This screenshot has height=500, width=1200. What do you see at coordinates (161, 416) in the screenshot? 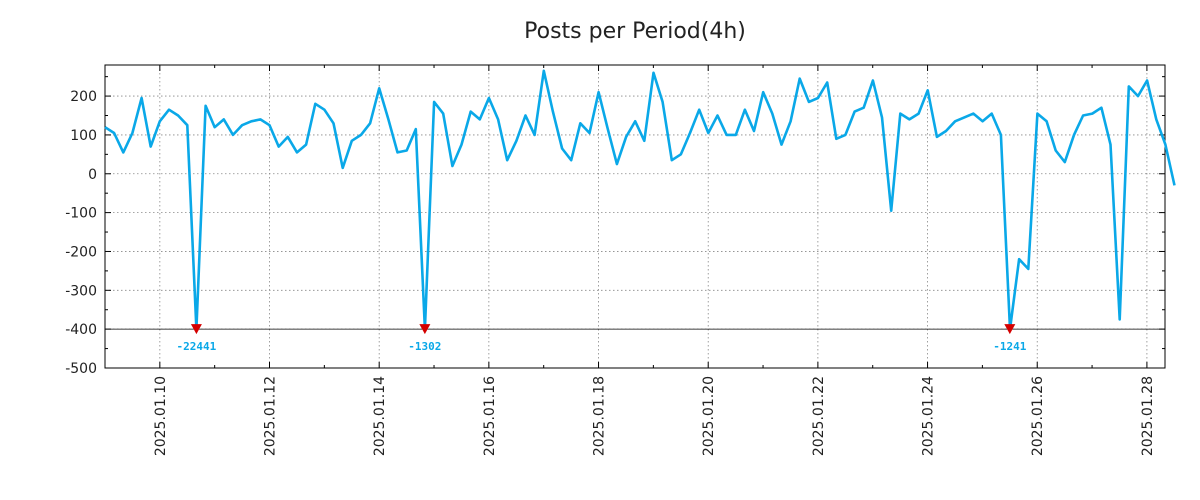
I see `x-tick-label: 2025.01.10` at bounding box center [161, 416].